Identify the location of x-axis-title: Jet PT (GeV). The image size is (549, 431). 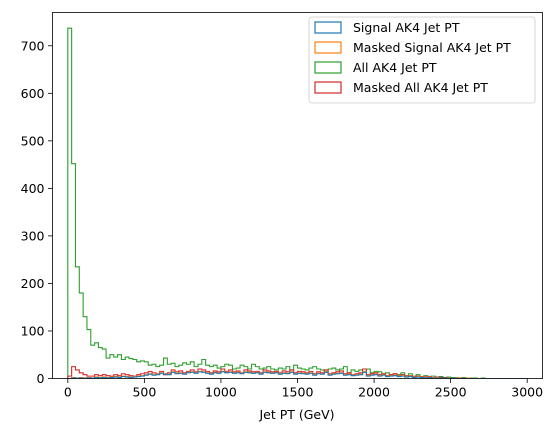
(296, 414).